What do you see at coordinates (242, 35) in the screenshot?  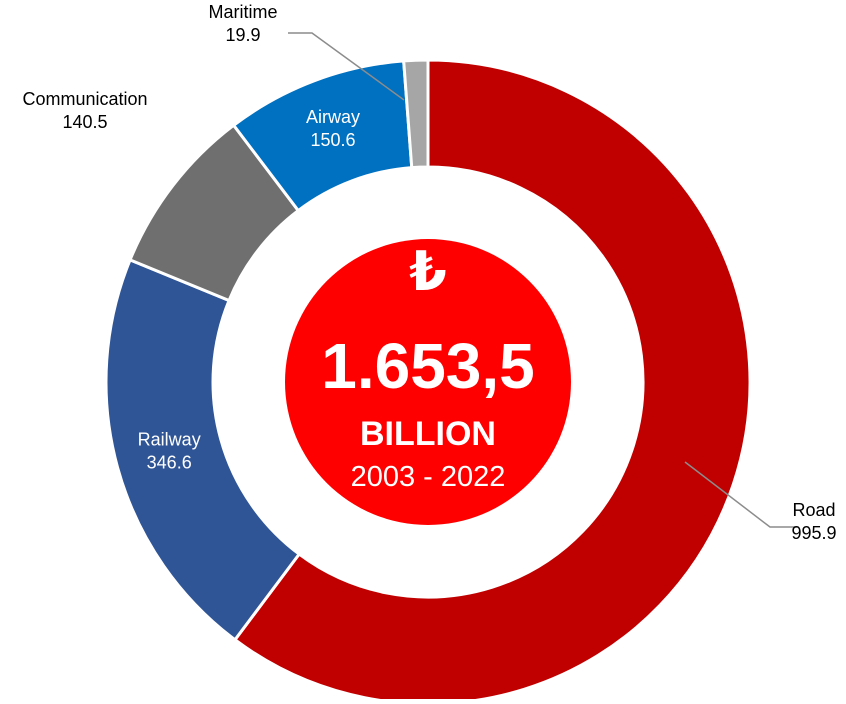 I see `slice-value-label: 19.9` at bounding box center [242, 35].